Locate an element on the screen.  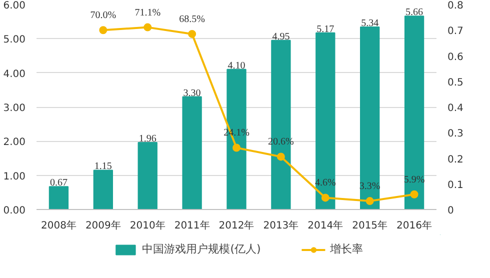
y-tick-label: 5.00 is located at coordinates (14, 40).